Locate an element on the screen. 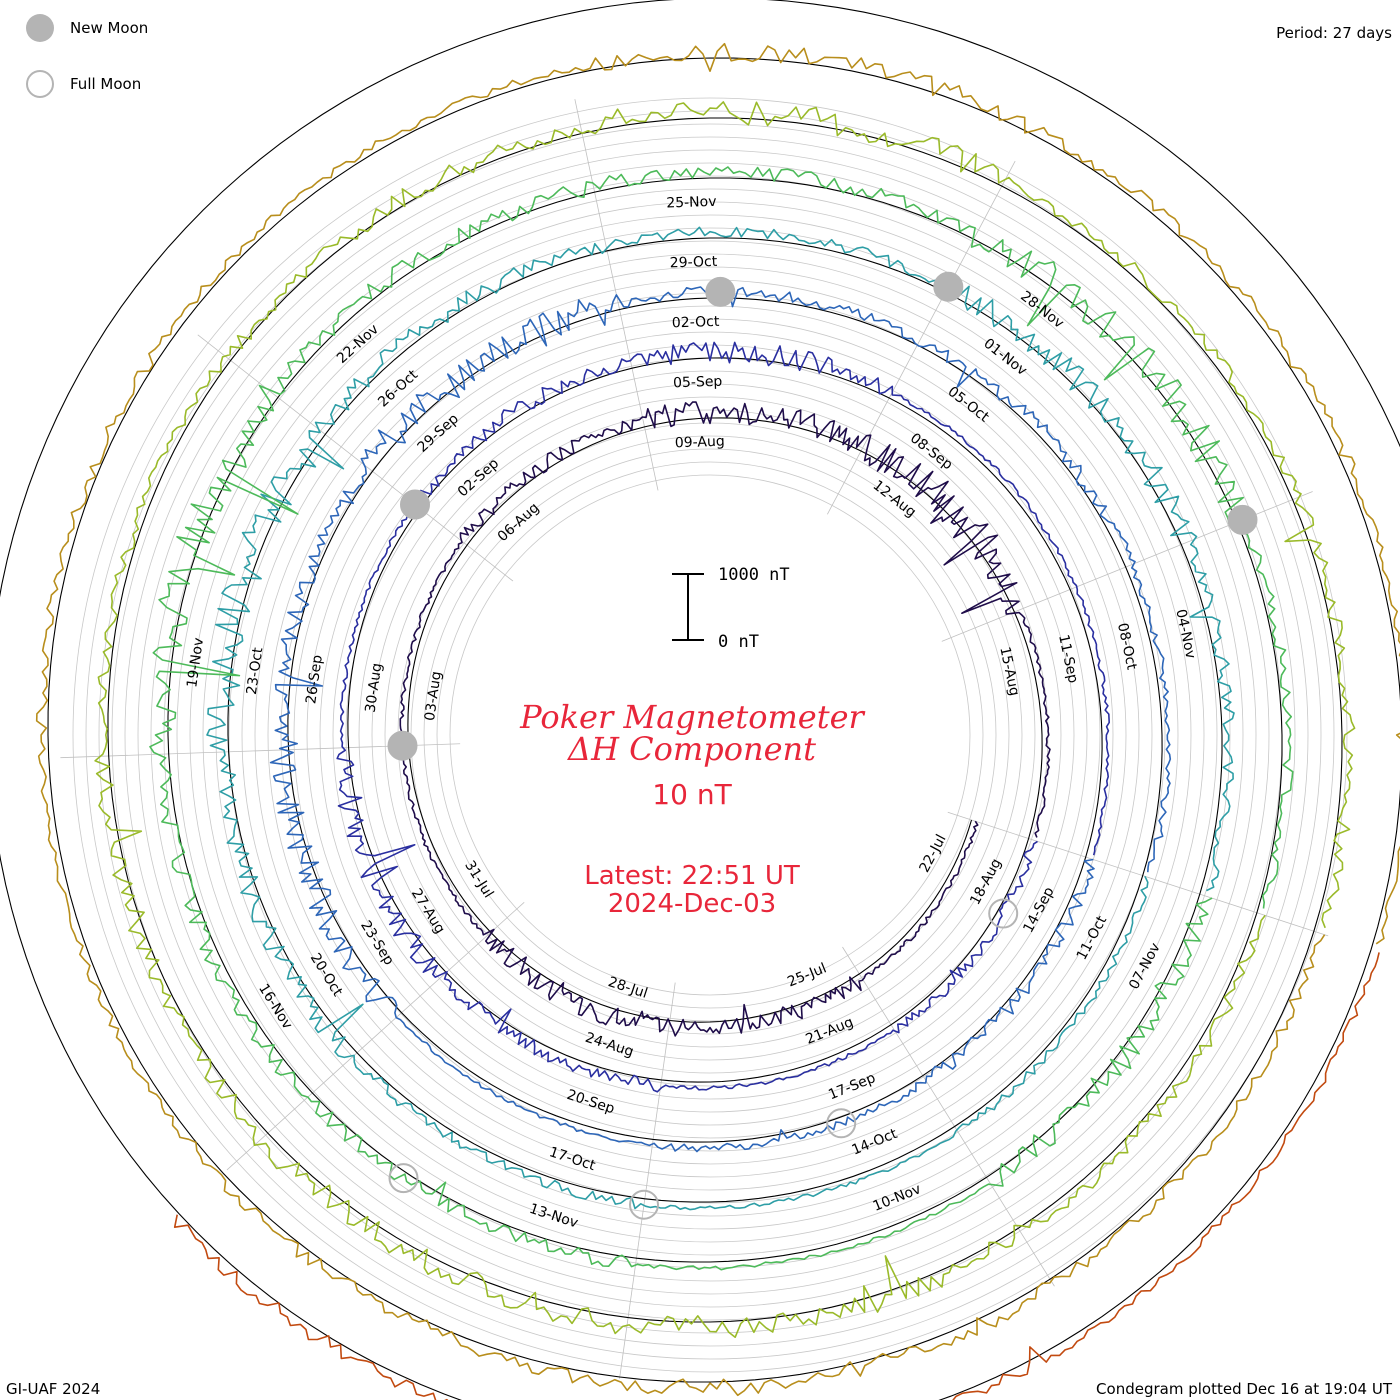 Image resolution: width=1400 pixels, height=1400 pixels. scale-bar-bottom-label: 0 nT is located at coordinates (738, 642).